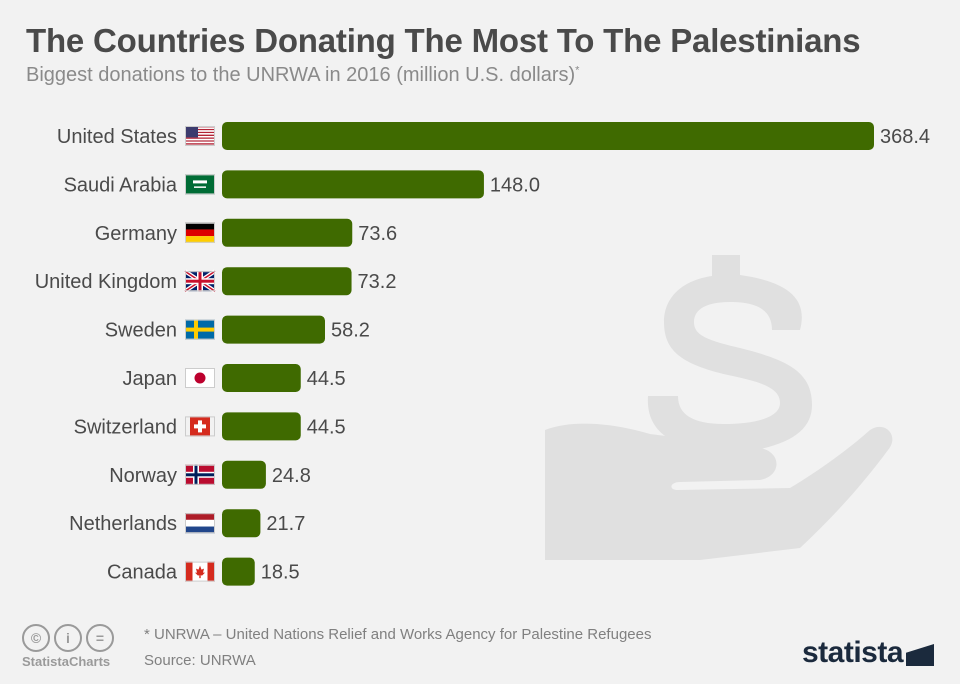 The height and width of the screenshot is (684, 960). What do you see at coordinates (100, 638) in the screenshot?
I see `equals-icon: =` at bounding box center [100, 638].